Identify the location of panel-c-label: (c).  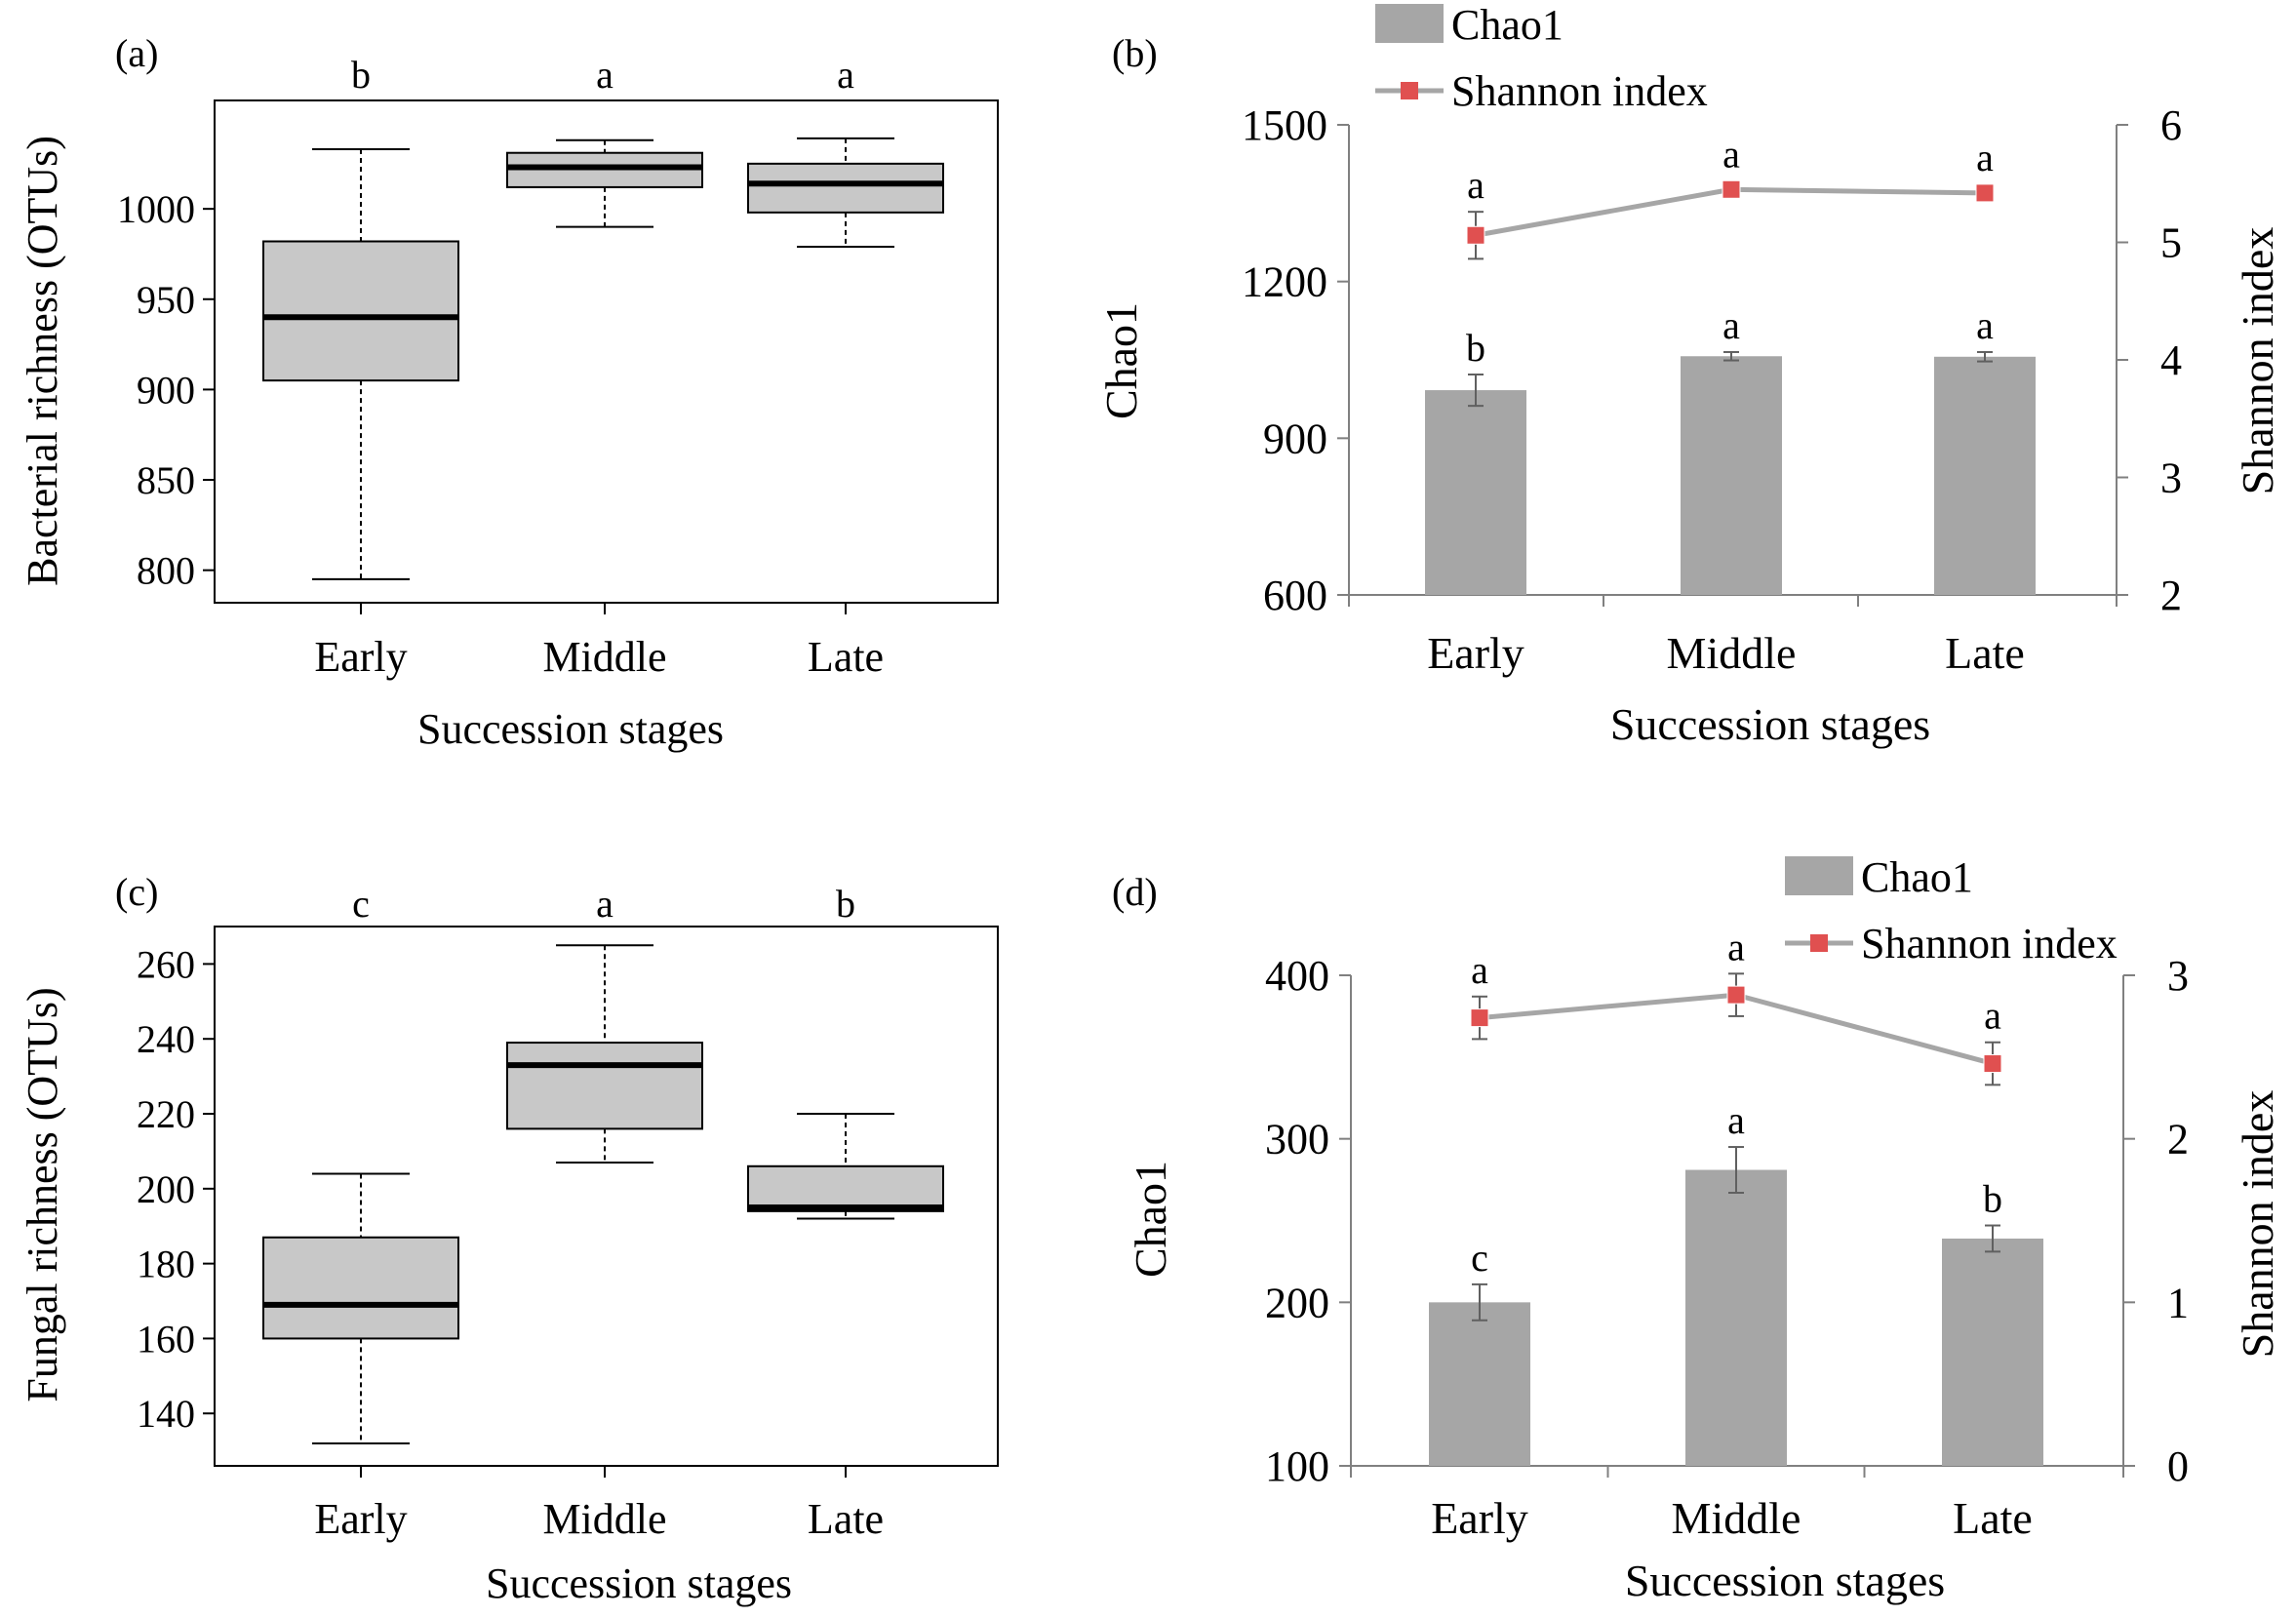
(136, 892).